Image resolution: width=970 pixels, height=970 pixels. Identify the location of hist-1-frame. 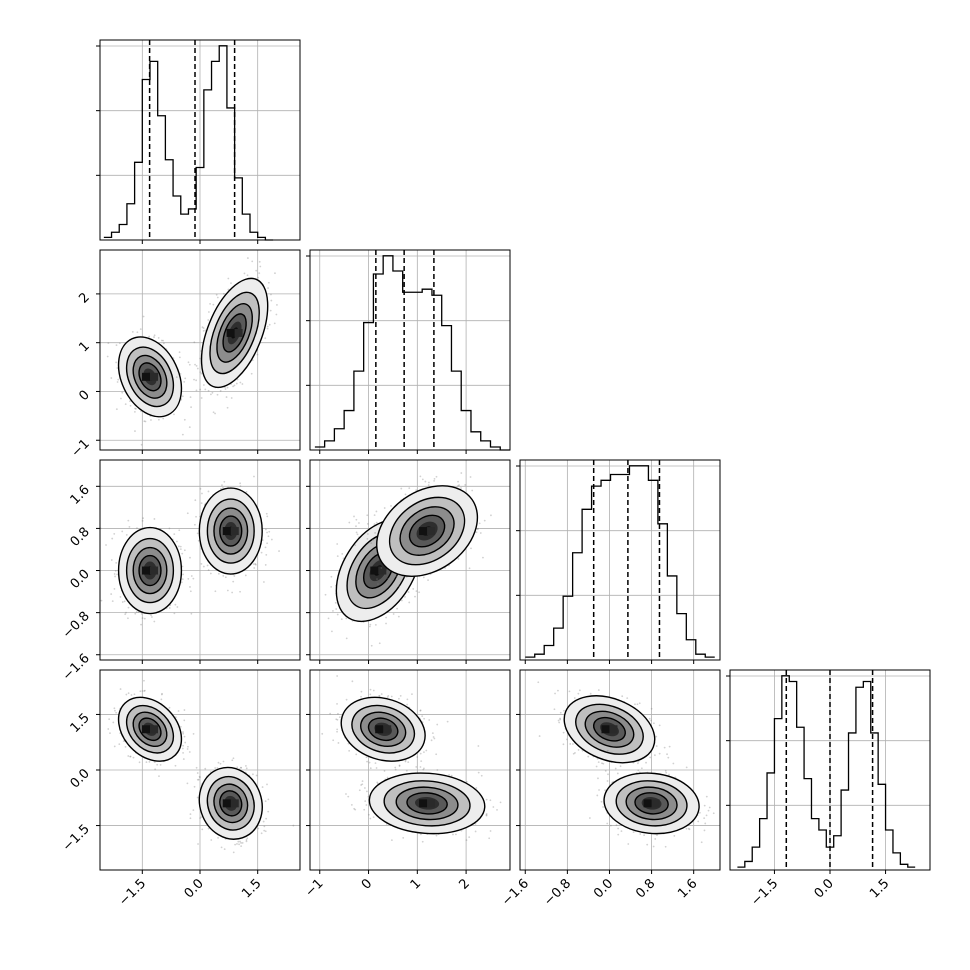
(410, 350).